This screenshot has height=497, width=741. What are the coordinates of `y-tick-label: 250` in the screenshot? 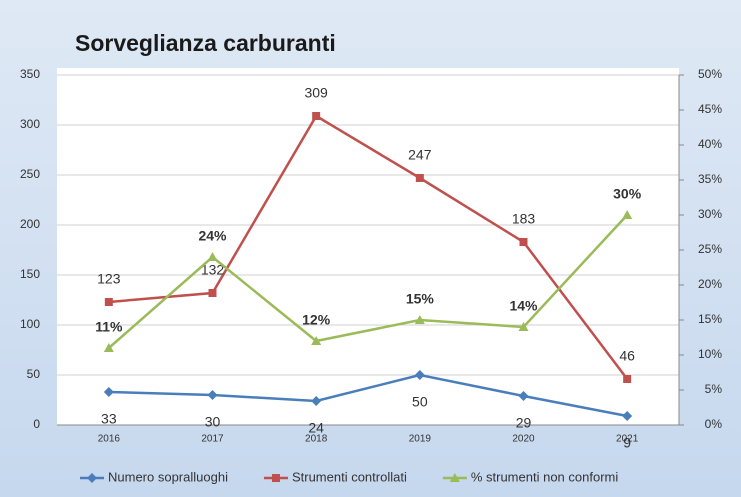 It's located at (30, 174).